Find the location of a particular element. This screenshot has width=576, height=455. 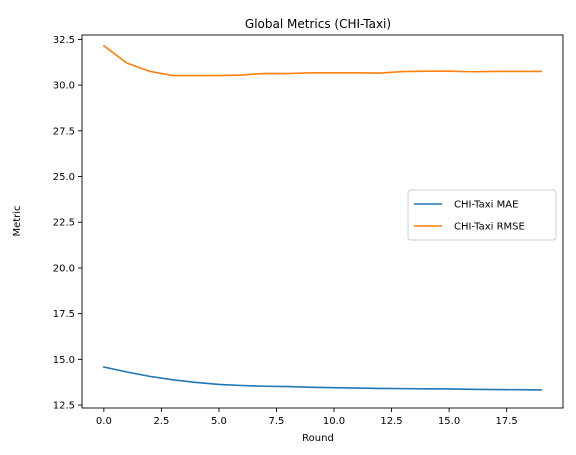

y-tick-label: 12.5 is located at coordinates (64, 406).